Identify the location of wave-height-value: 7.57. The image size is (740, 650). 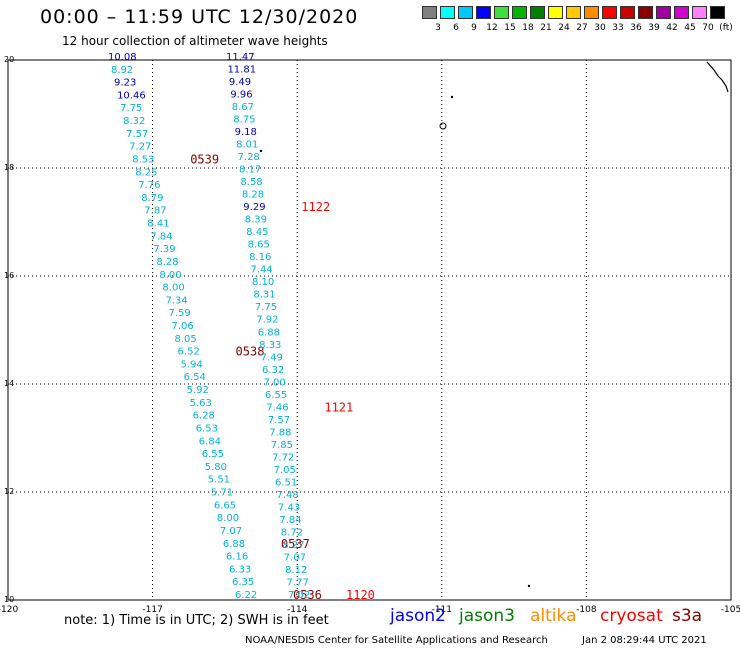
(137, 134).